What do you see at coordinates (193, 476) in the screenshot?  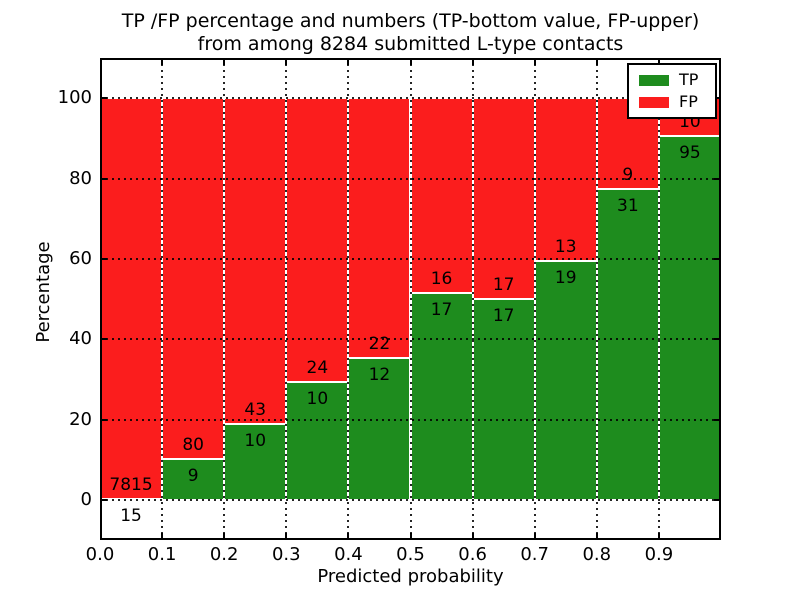 I see `tp-count-label: 9` at bounding box center [193, 476].